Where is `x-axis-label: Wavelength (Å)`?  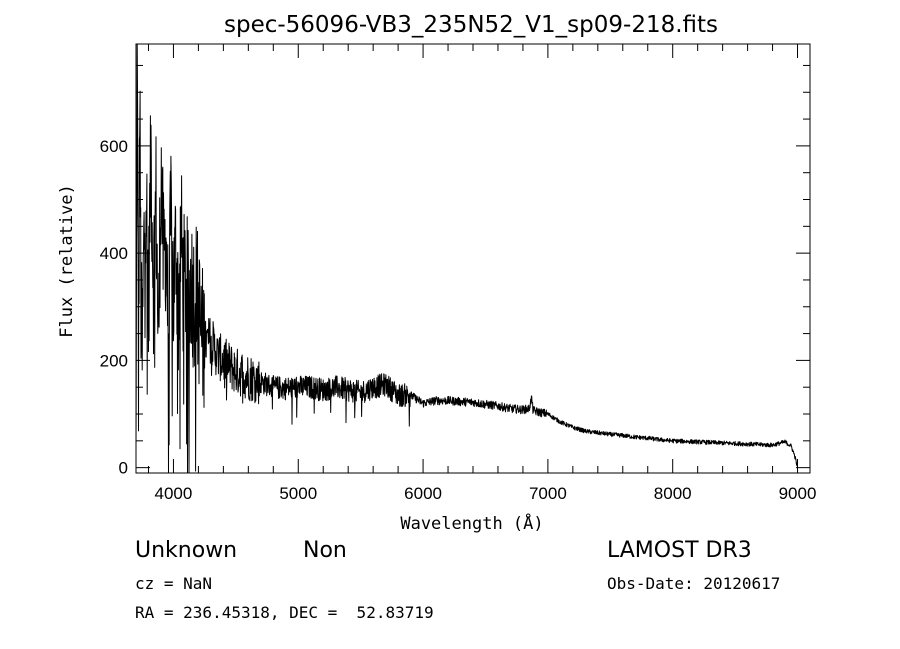 x-axis-label: Wavelength (Å) is located at coordinates (471, 523).